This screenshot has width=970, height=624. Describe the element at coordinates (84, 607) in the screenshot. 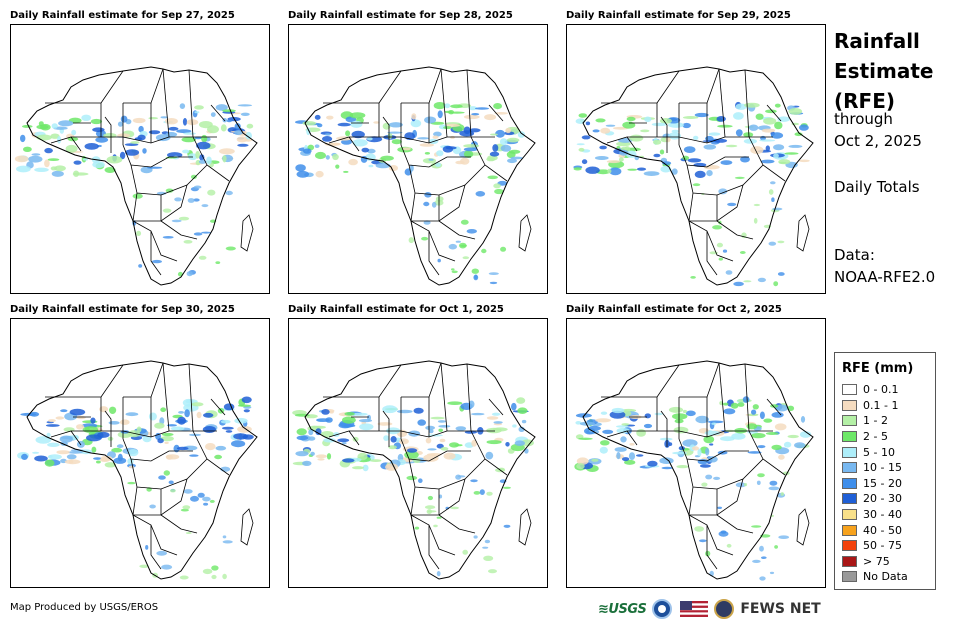

I see `produced-by: Map Produced by USGS/EROS` at that location.